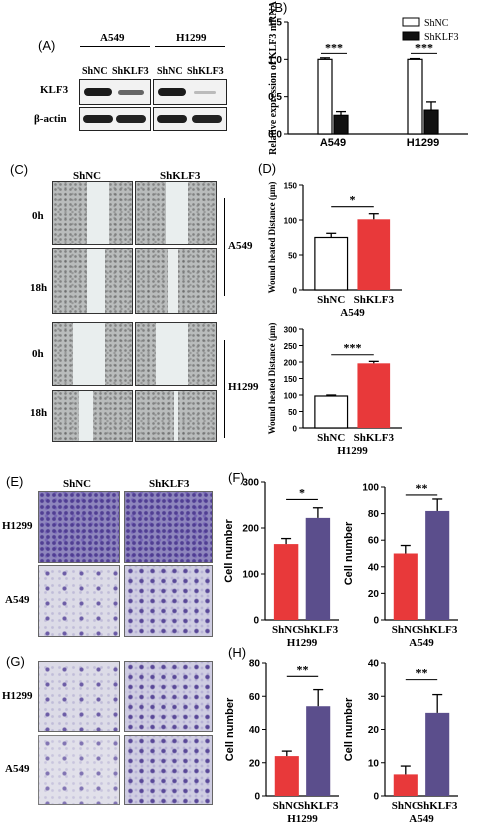  I want to click on y-tick-label: 30, so click(374, 697).